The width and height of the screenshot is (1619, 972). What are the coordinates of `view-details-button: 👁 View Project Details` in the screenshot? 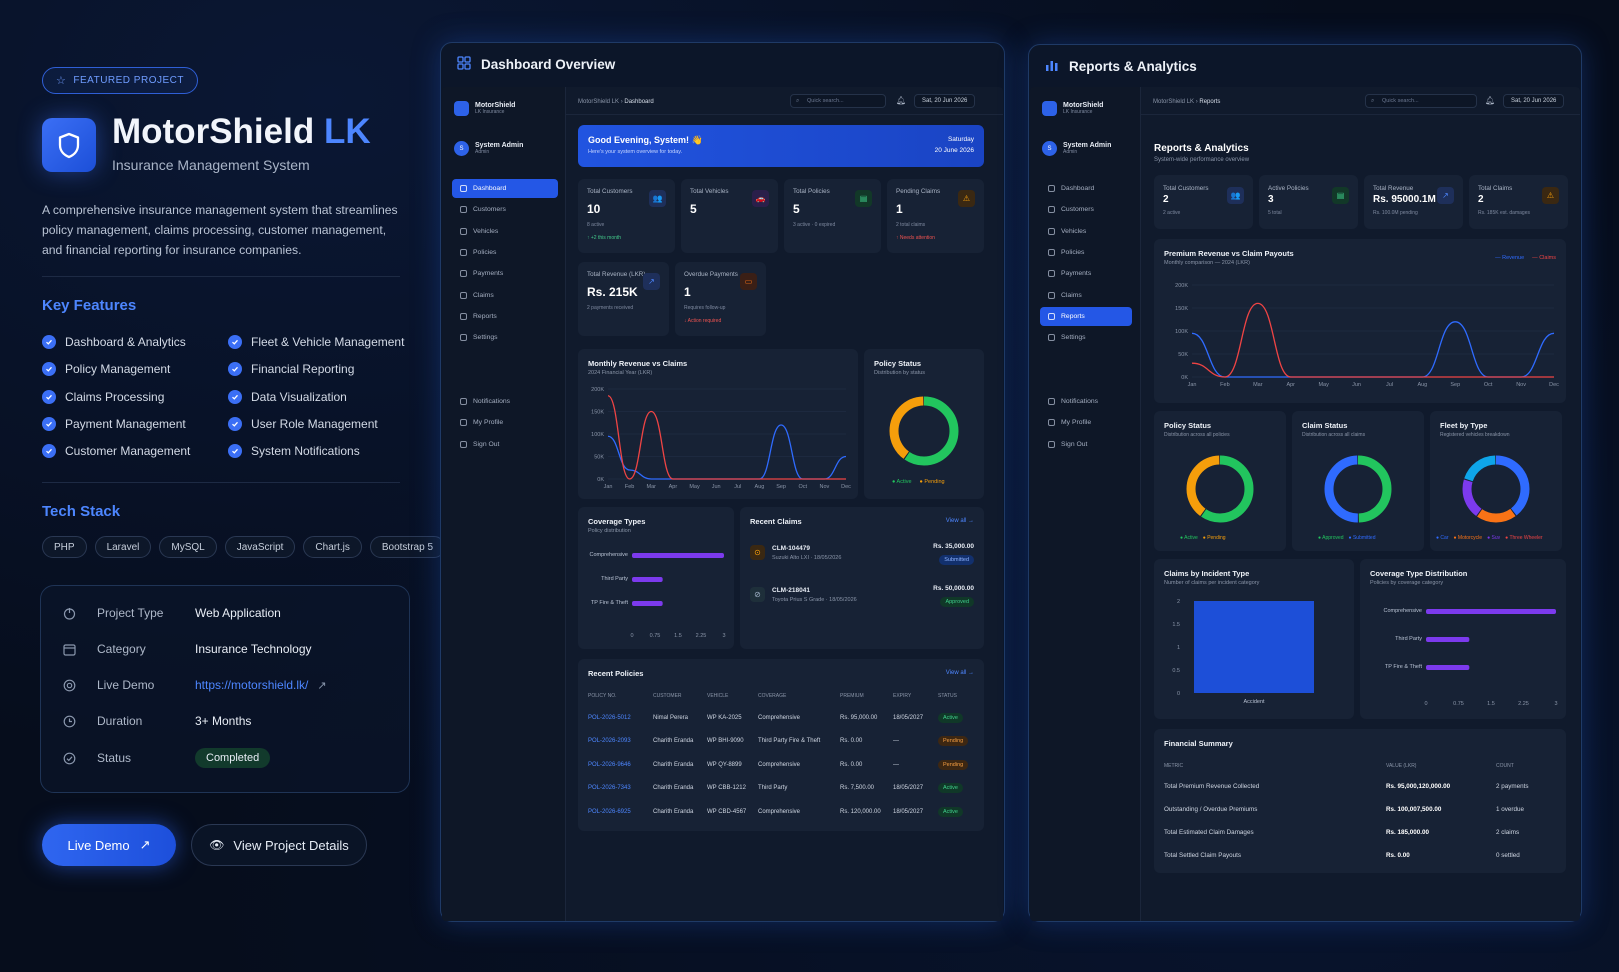 It's located at (279, 845).